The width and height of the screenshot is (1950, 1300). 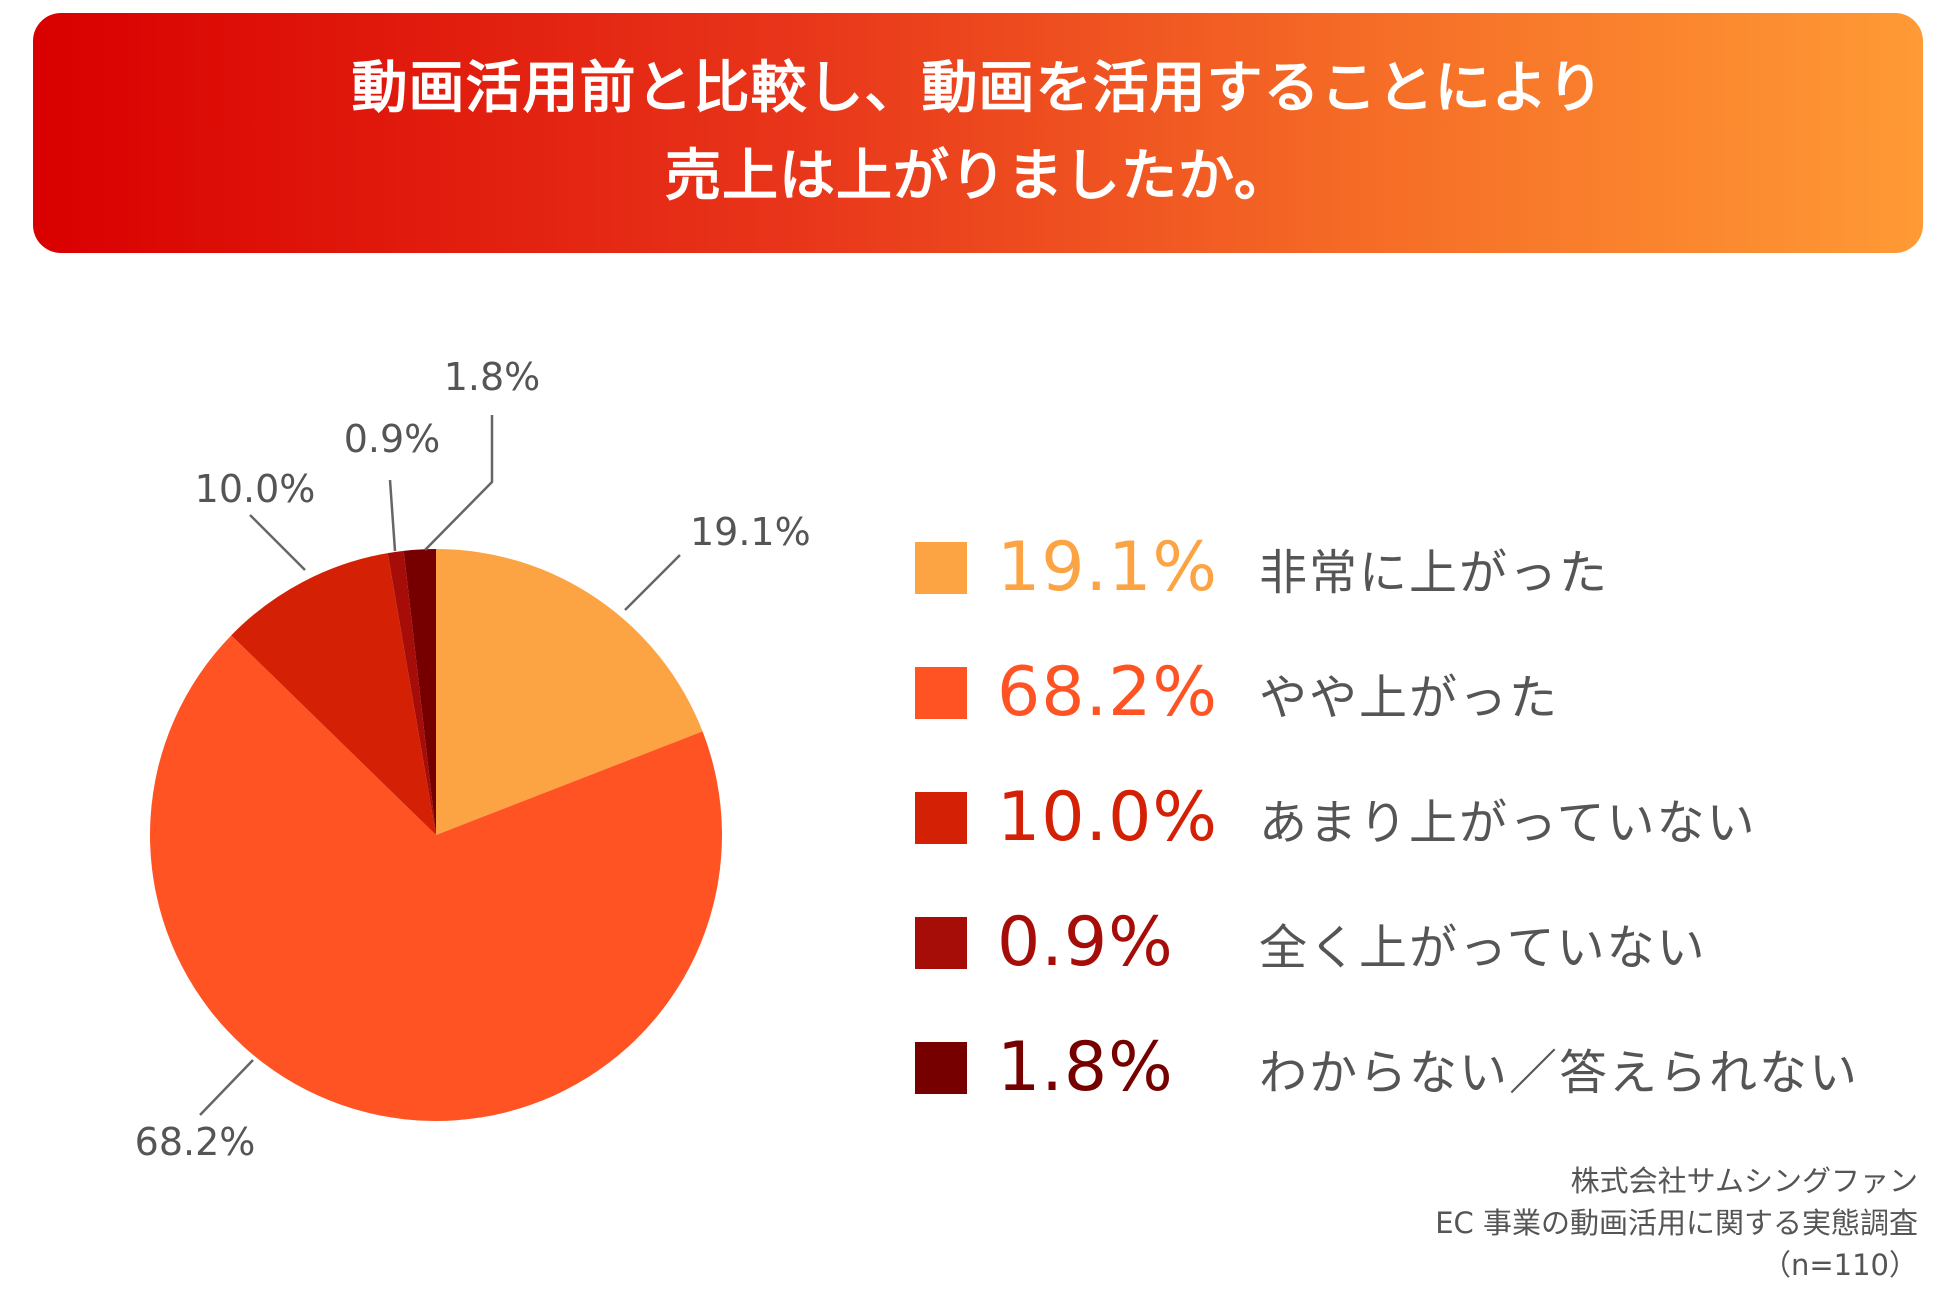 I want to click on legend-percent: 68.2%, so click(x=1108, y=692).